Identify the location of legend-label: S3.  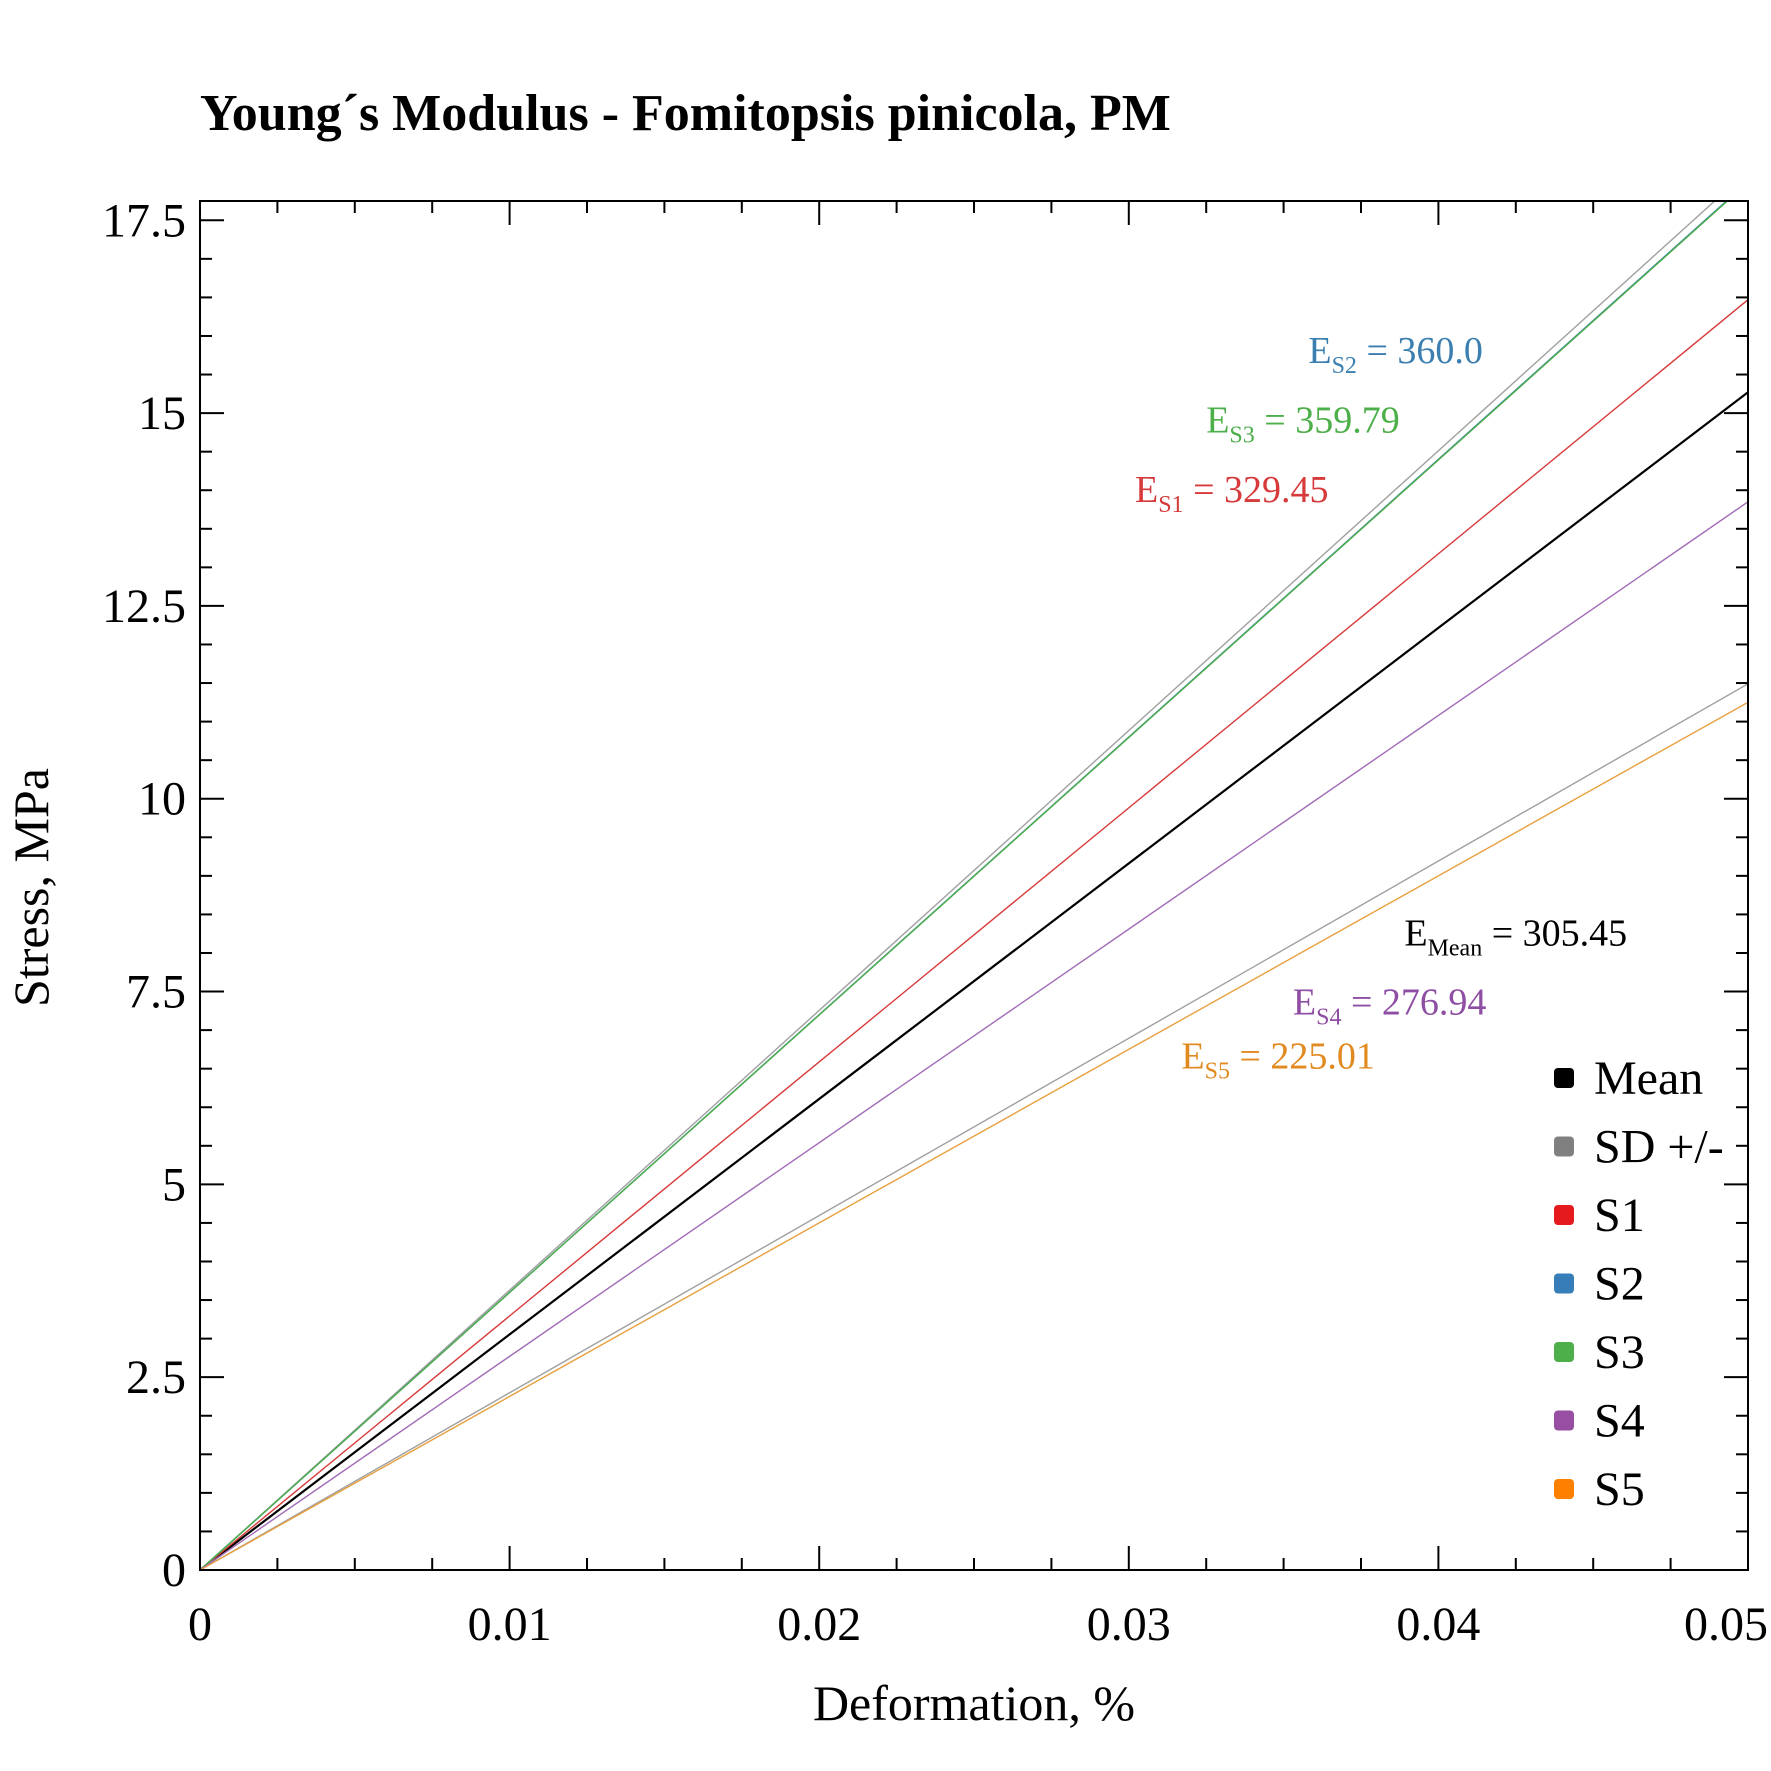
(1619, 1352).